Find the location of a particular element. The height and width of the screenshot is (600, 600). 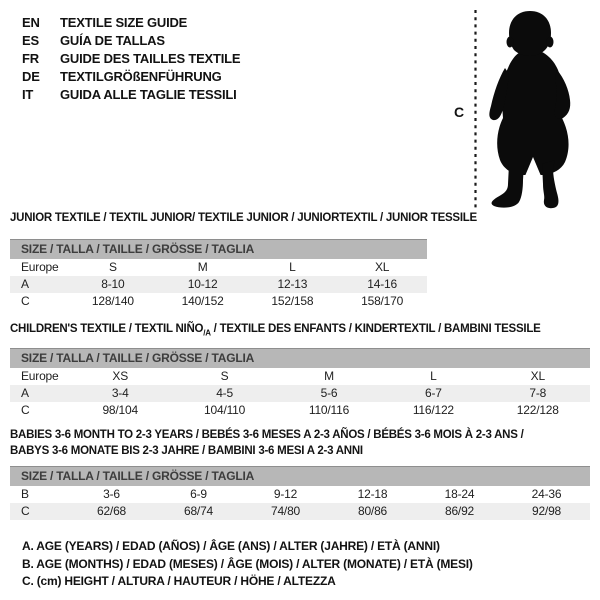

table-row-europe: Europe XS S M L XL is located at coordinates (300, 376).